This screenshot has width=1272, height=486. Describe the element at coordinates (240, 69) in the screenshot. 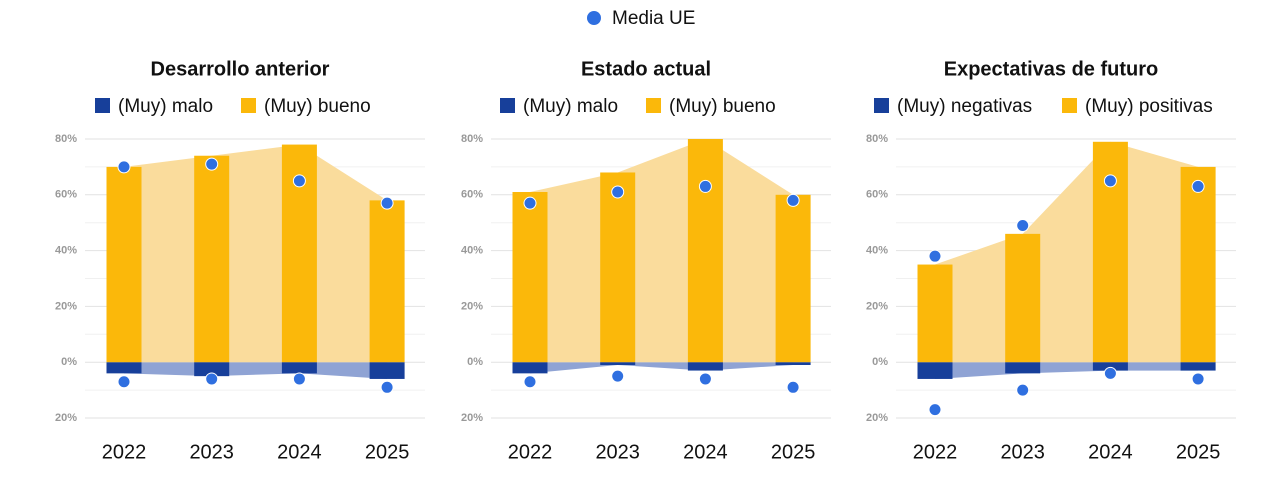

I see `chart-title: Desarrollo anterior` at that location.